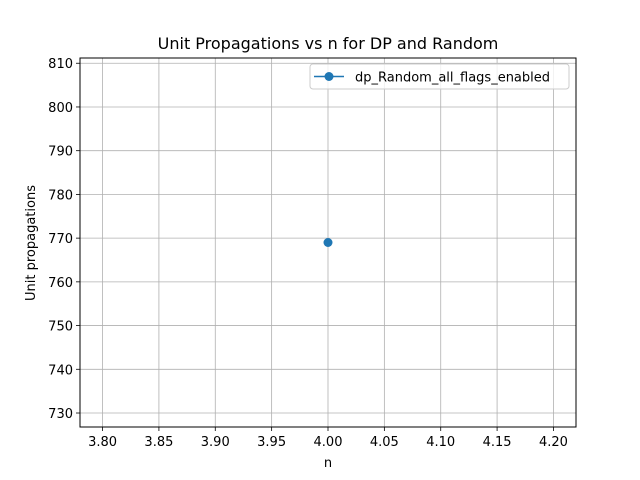 The width and height of the screenshot is (640, 480). I want to click on y-tick-label: 800, so click(60, 108).